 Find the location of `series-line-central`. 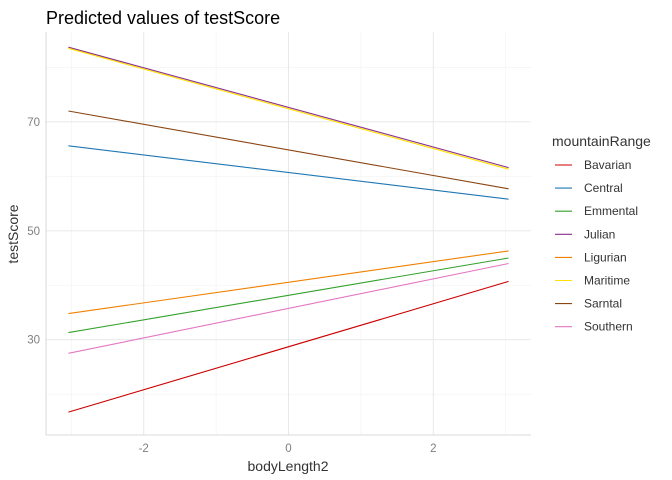

series-line-central is located at coordinates (288, 172).